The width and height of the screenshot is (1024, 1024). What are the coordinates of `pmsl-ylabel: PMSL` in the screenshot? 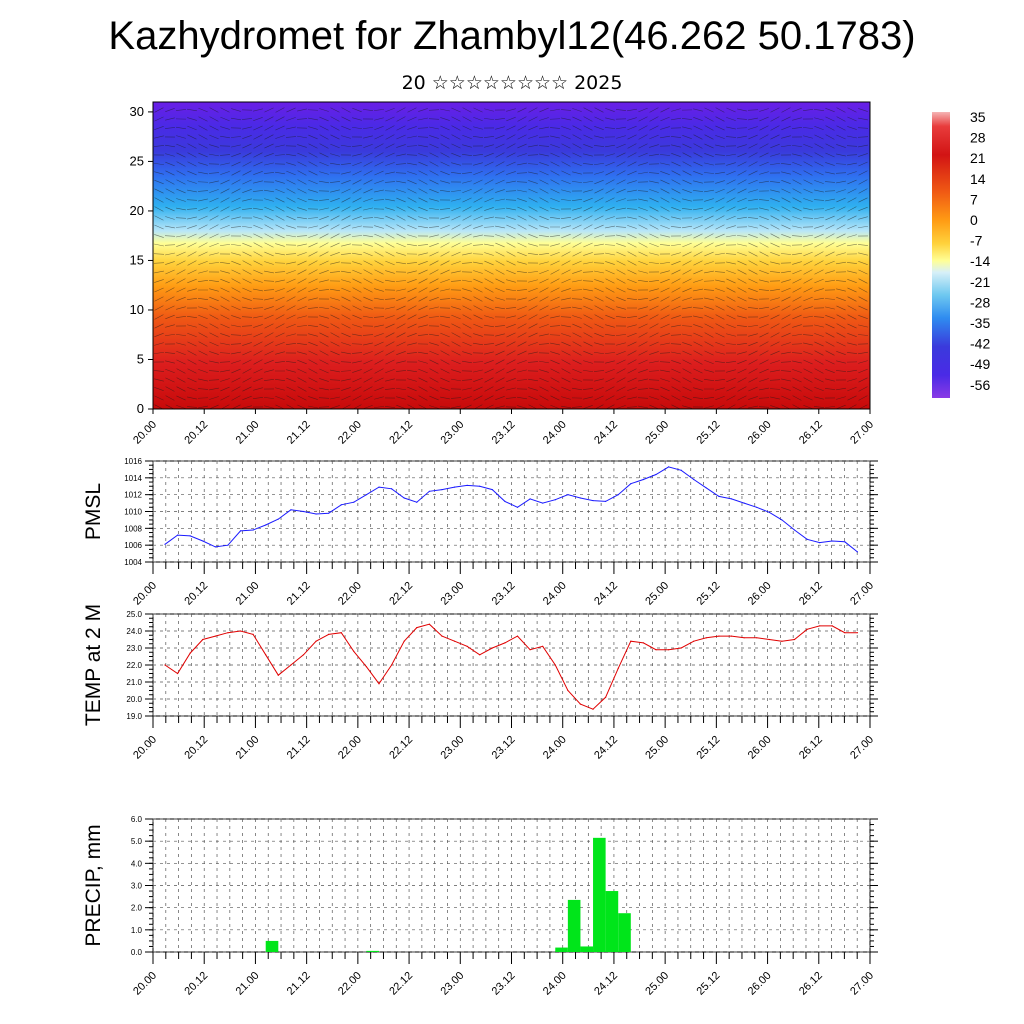 It's located at (93, 511).